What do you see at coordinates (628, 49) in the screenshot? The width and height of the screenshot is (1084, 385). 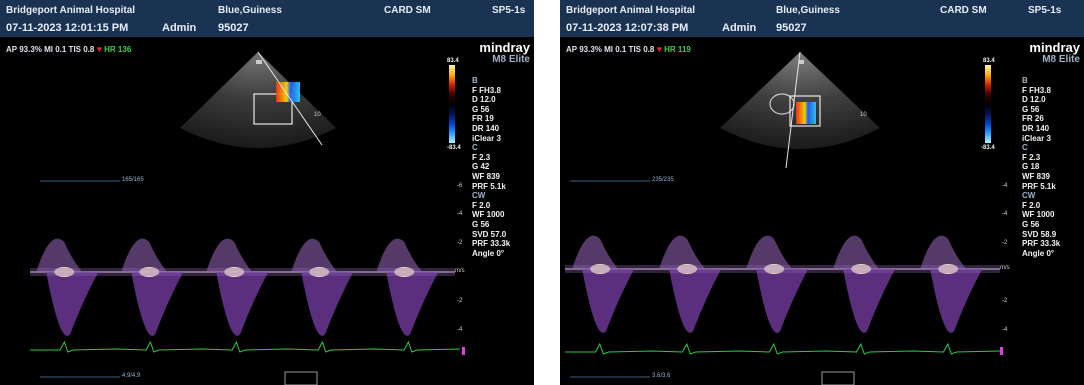 I see `status-line: AP 93.3% MI 0.1 TIS 0.8 ♥ HR 119` at bounding box center [628, 49].